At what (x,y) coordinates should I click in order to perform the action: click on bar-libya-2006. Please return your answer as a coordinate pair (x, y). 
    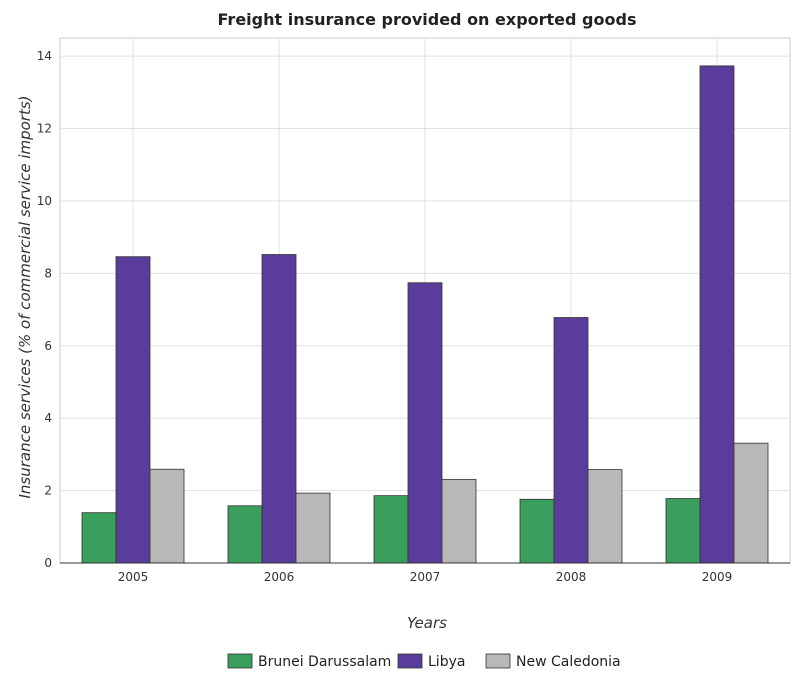
    Looking at the image, I should click on (279, 409).